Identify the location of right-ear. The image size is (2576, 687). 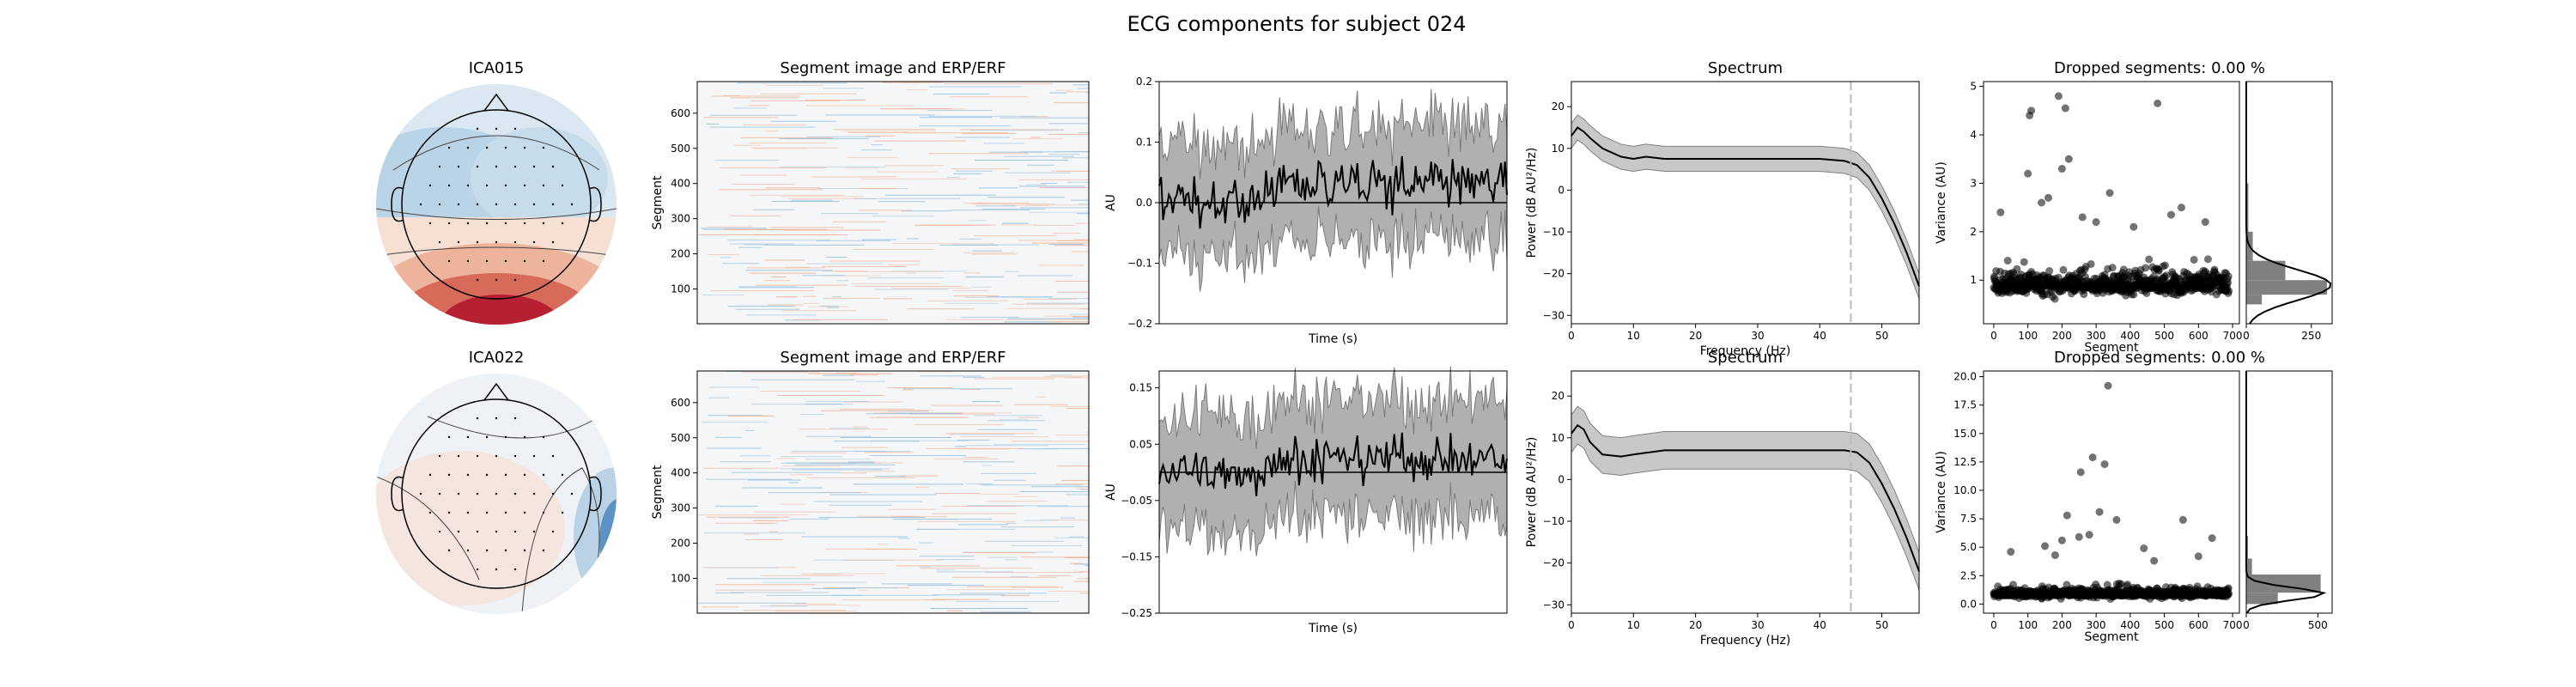
(595, 494).